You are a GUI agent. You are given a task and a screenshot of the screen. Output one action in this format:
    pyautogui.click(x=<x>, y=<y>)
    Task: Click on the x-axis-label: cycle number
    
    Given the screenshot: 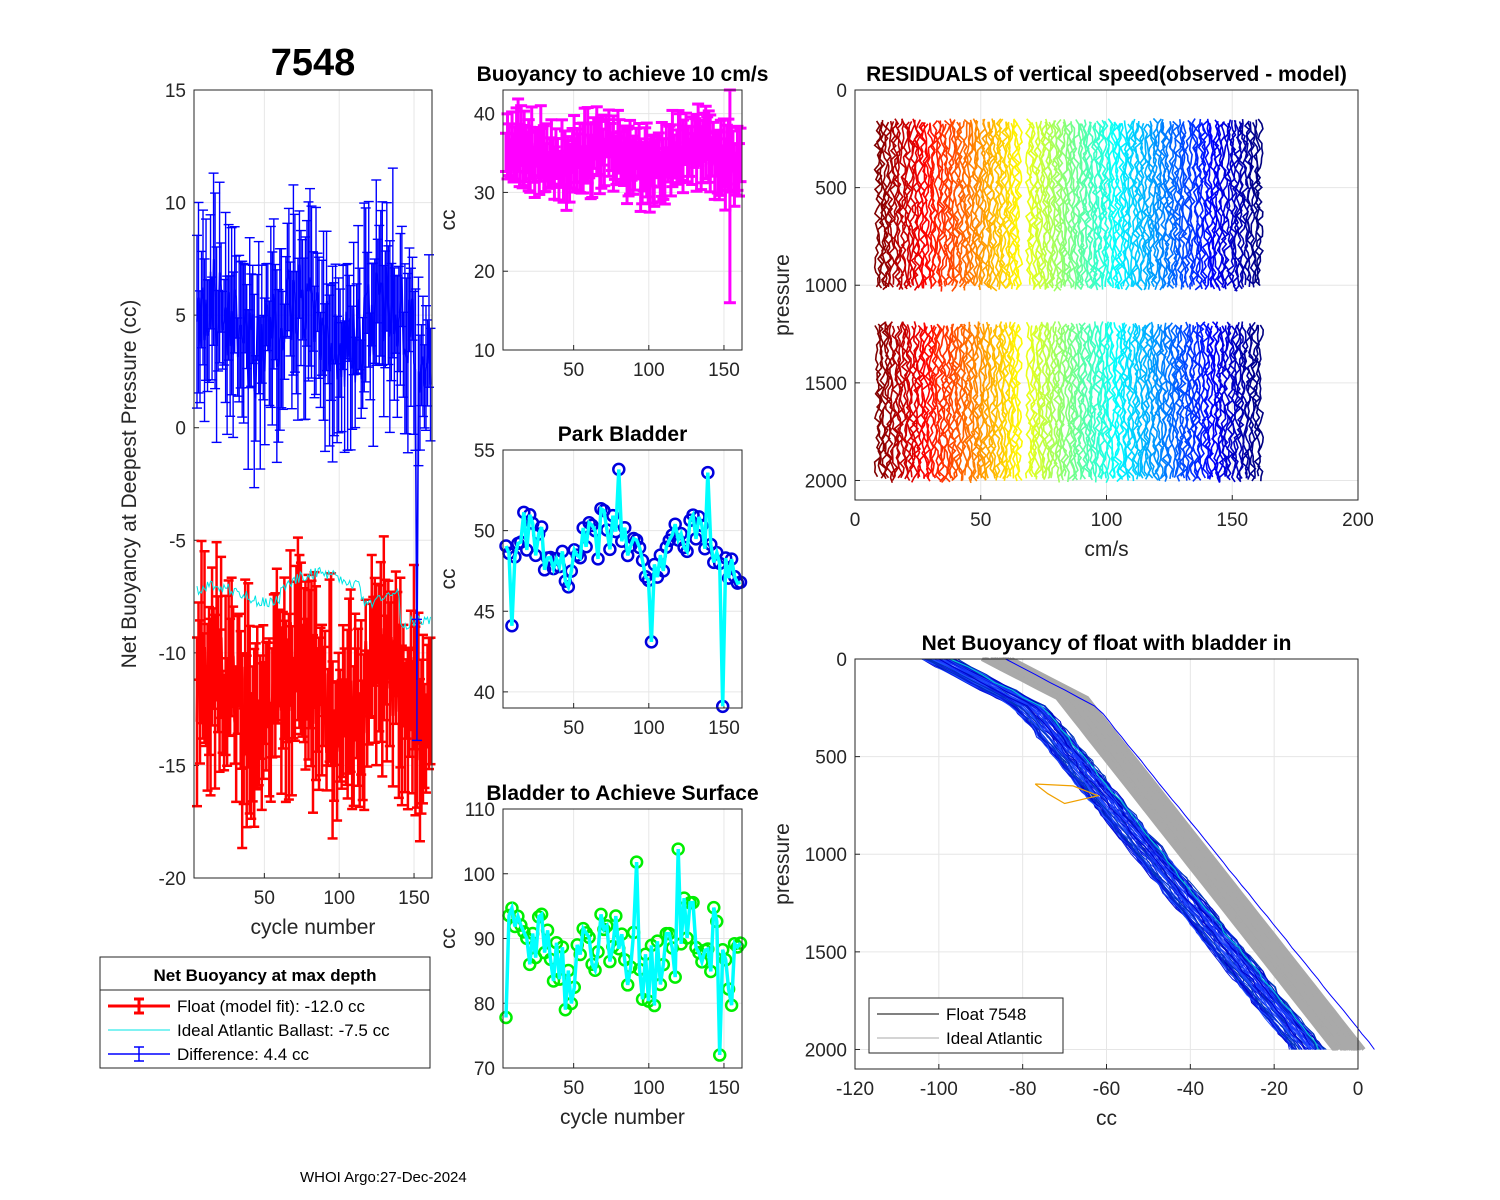 What is the action you would take?
    pyautogui.click(x=313, y=927)
    